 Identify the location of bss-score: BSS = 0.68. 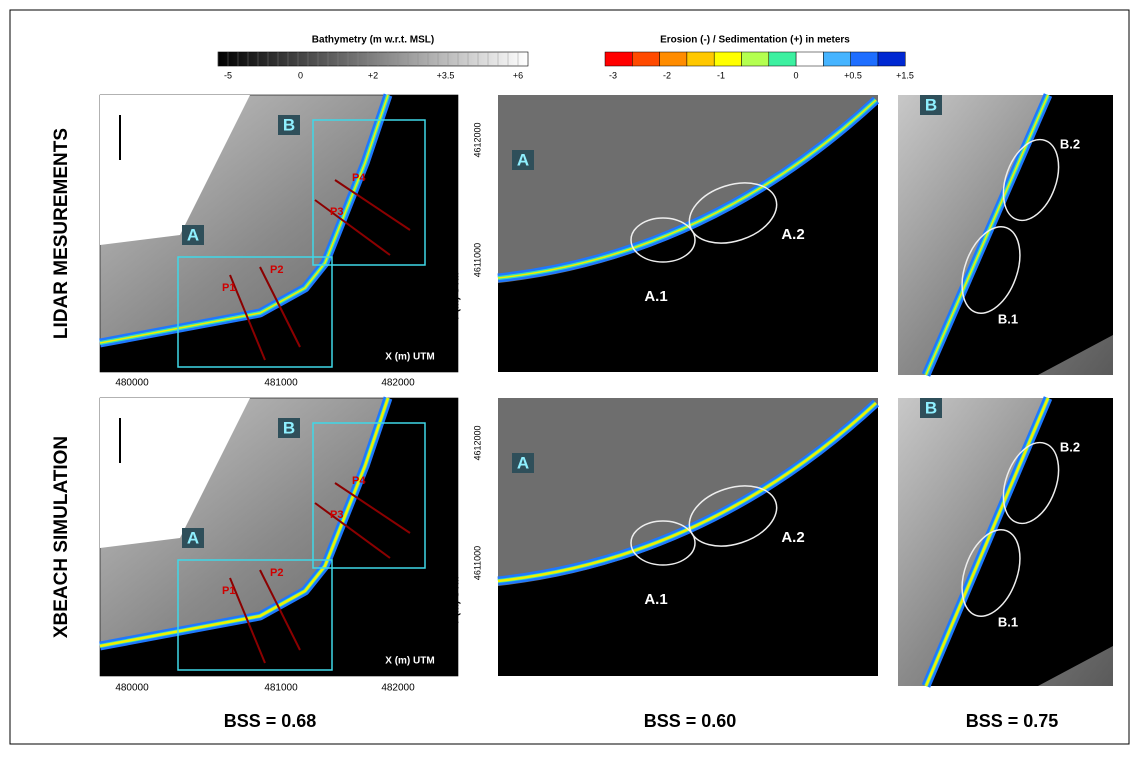
(270, 721).